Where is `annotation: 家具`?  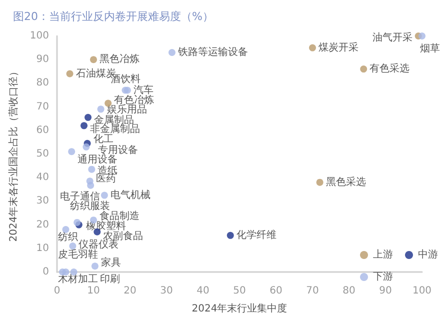 annotation: 家具 is located at coordinates (110, 262).